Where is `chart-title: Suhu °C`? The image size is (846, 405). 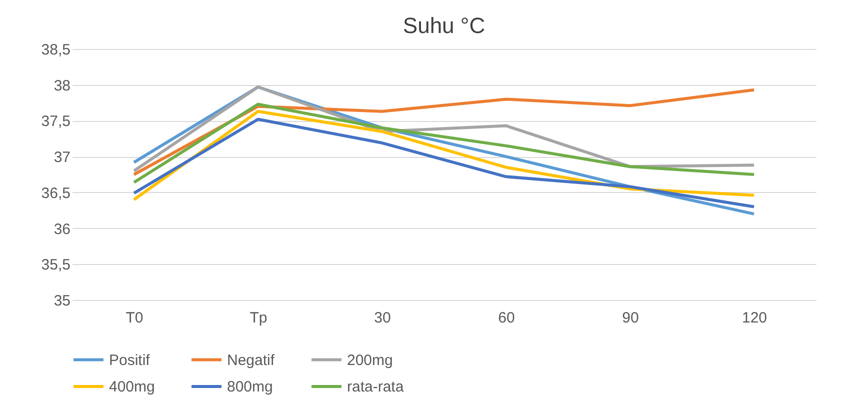 chart-title: Suhu °C is located at coordinates (444, 25).